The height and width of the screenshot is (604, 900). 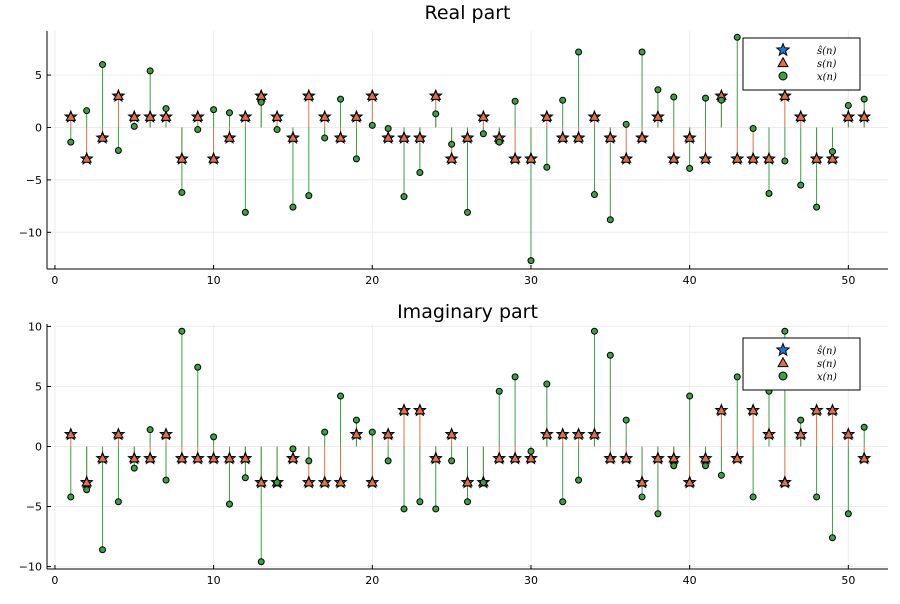 What do you see at coordinates (468, 13) in the screenshot?
I see `chart-title: Real part` at bounding box center [468, 13].